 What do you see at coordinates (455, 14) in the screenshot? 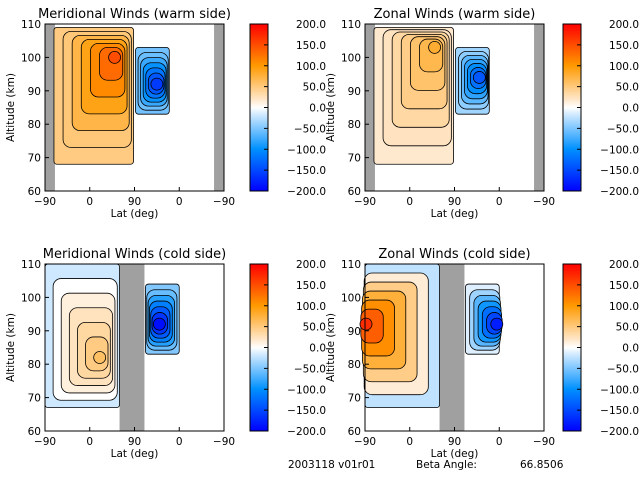
I see `chart-title: Zonal Winds (warm side)` at bounding box center [455, 14].